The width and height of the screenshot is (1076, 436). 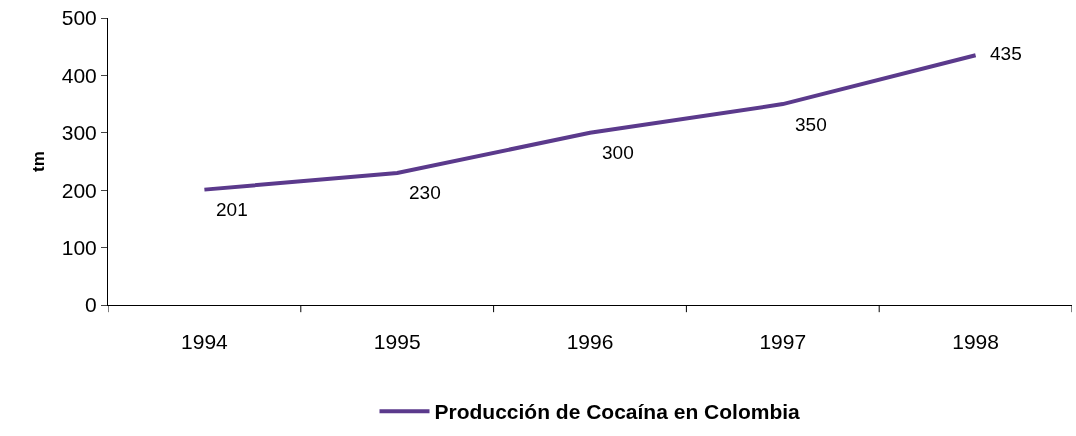 I want to click on x-tick-label: 1996, so click(x=590, y=342).